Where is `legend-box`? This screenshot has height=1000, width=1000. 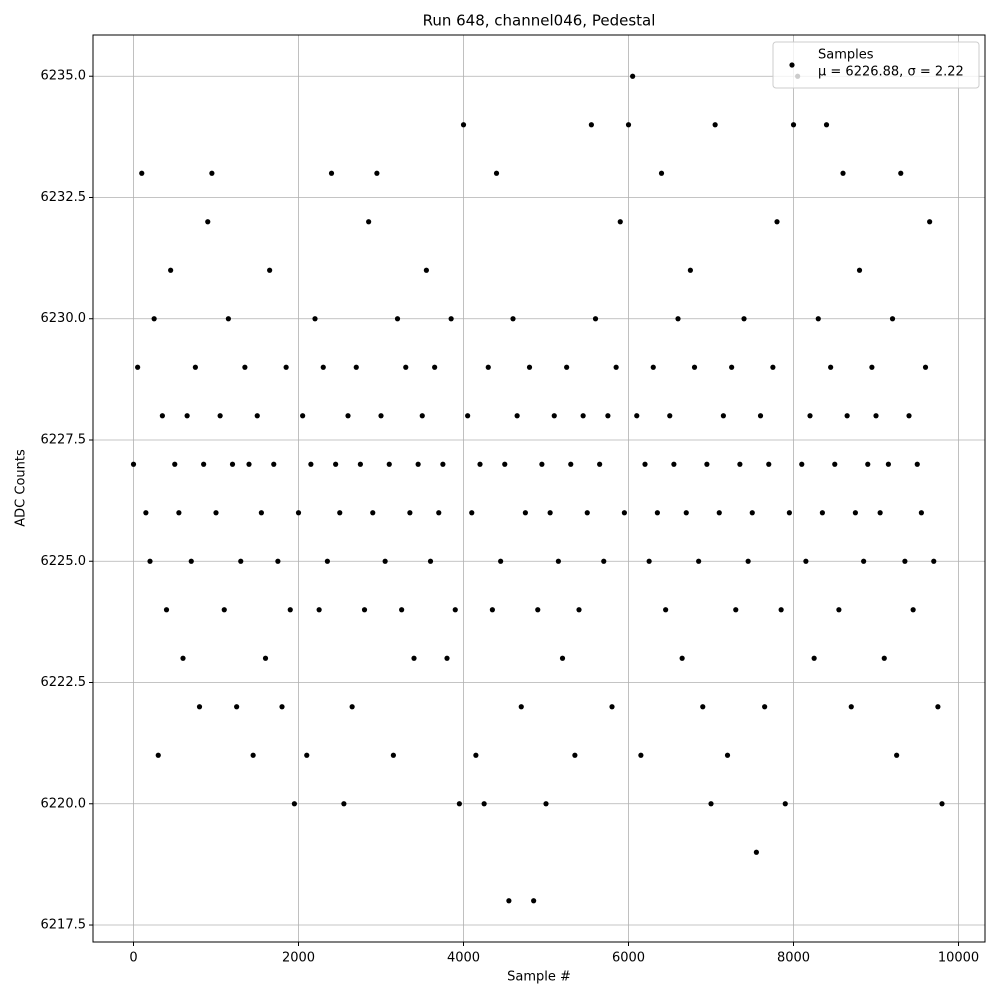 legend-box is located at coordinates (876, 65).